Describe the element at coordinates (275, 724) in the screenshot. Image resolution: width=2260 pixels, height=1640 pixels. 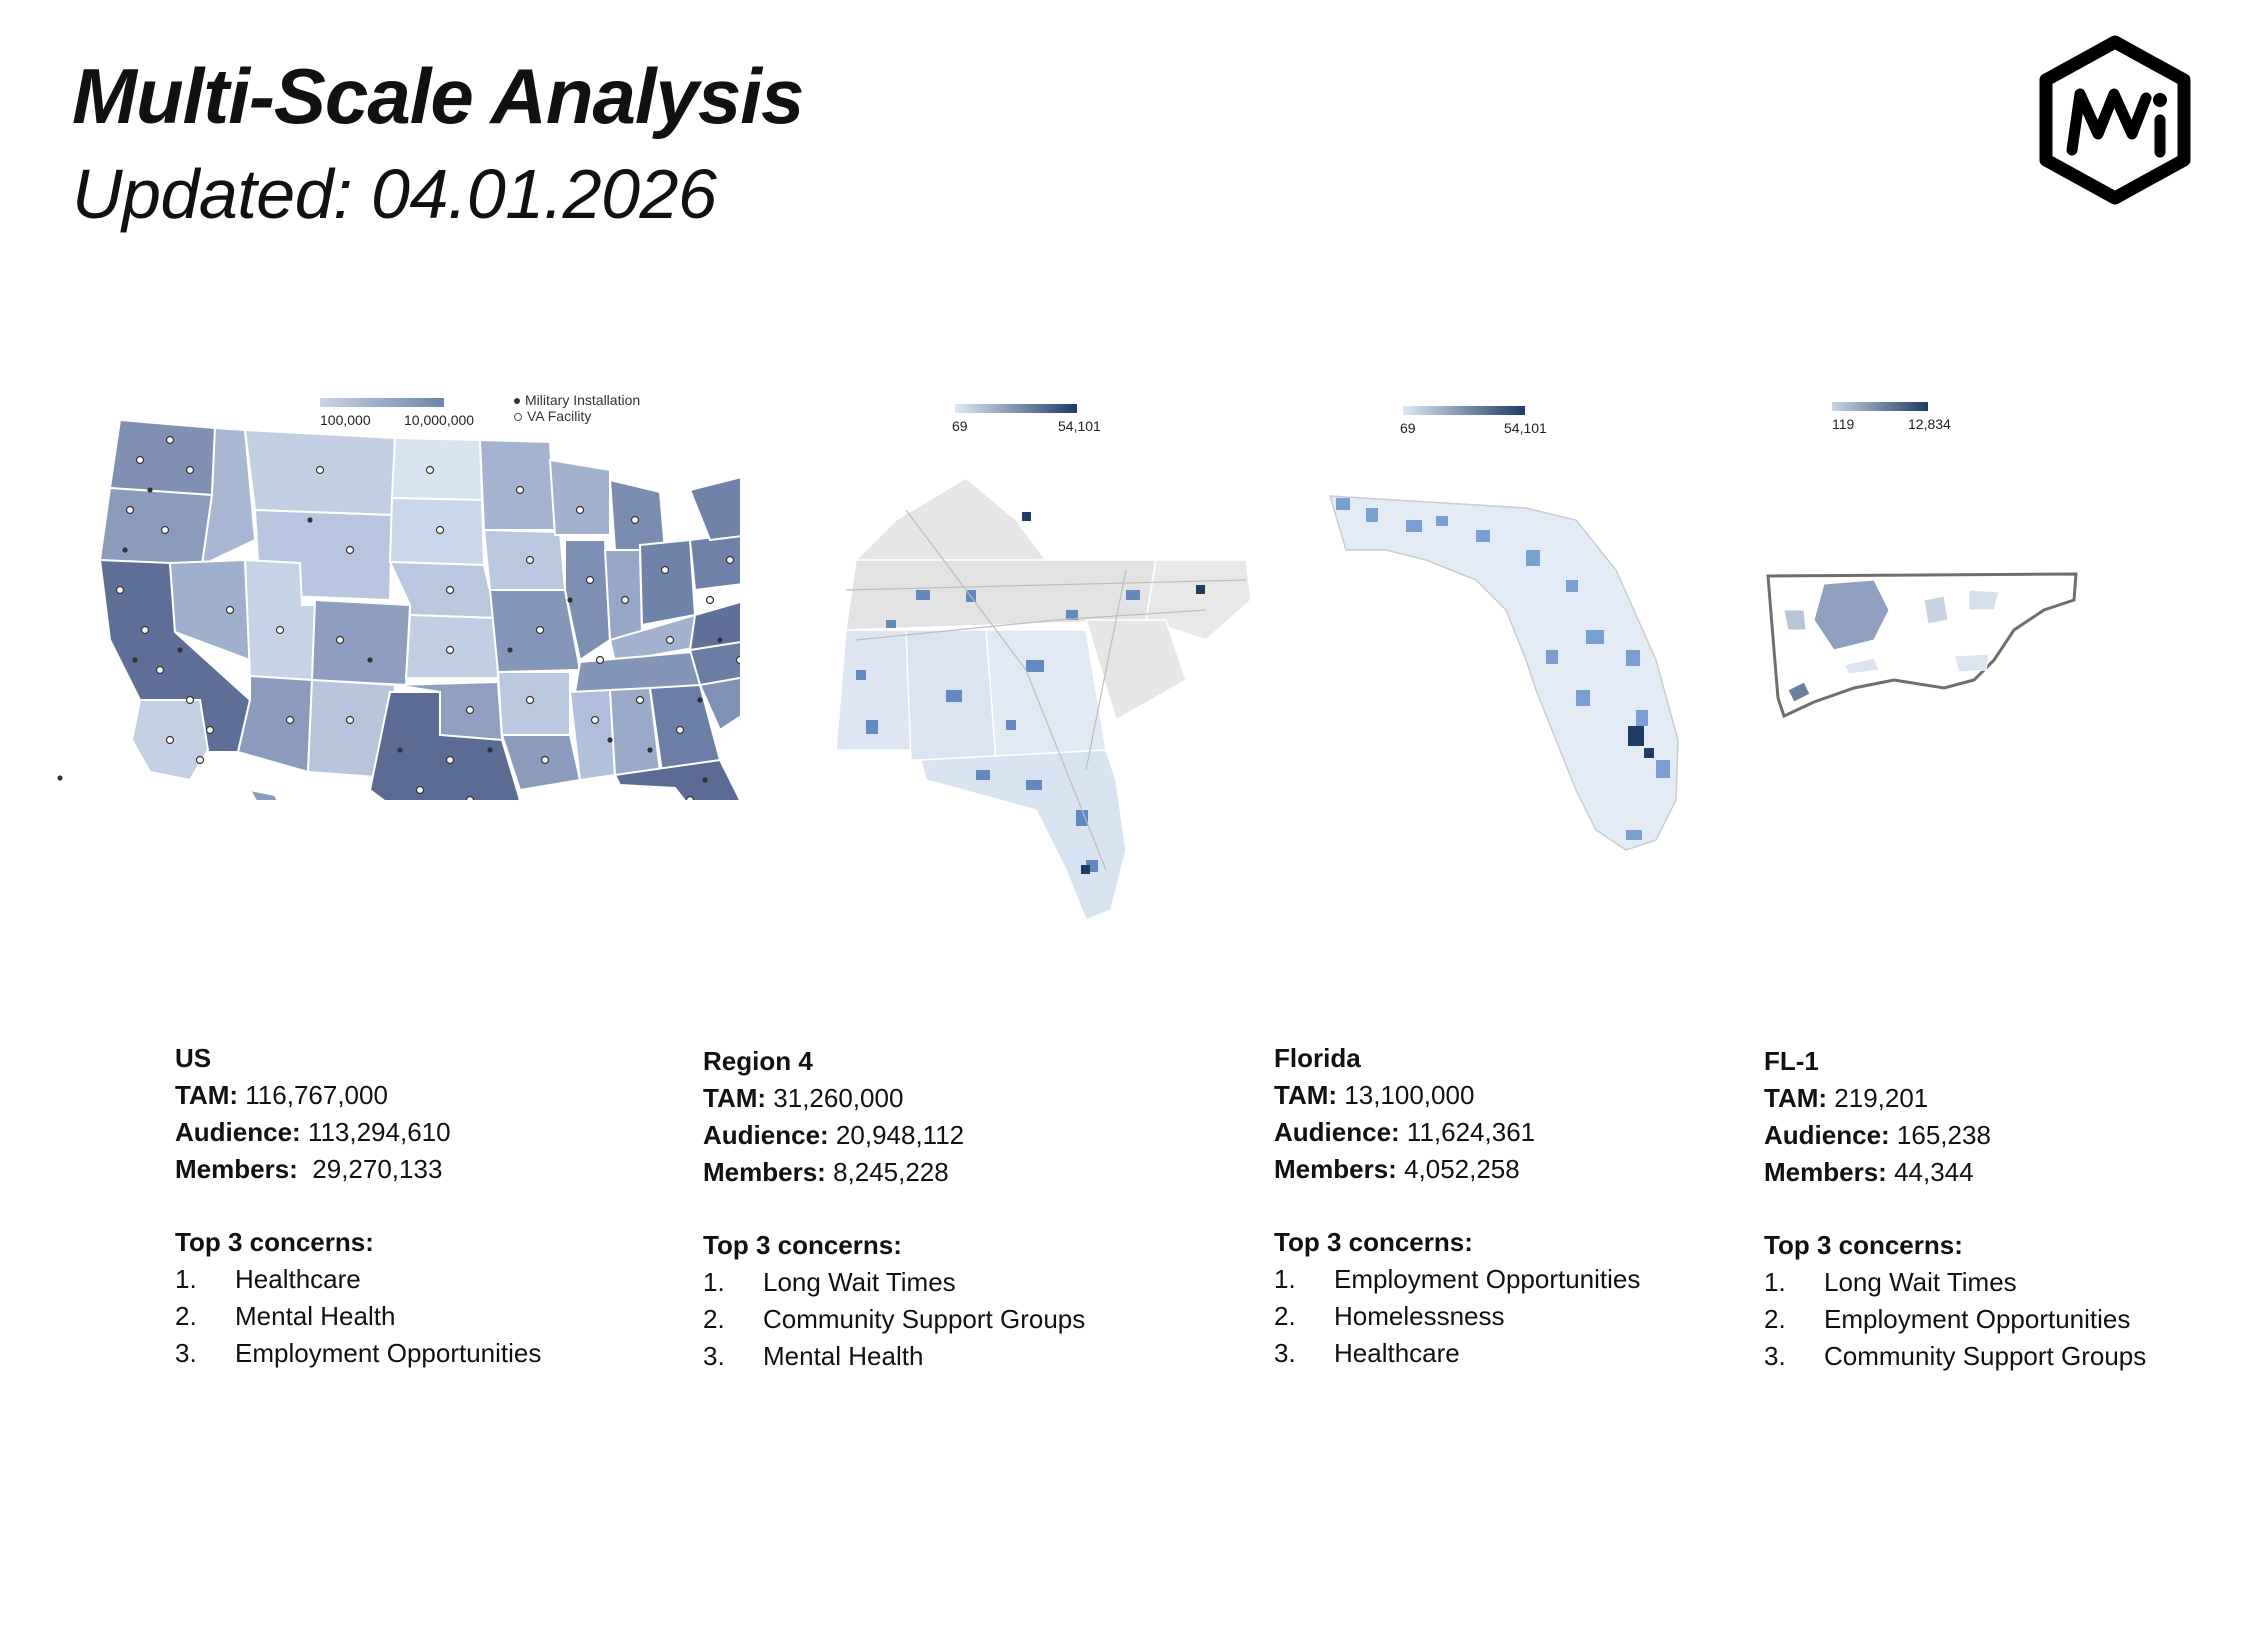
I see `us-state-az` at that location.